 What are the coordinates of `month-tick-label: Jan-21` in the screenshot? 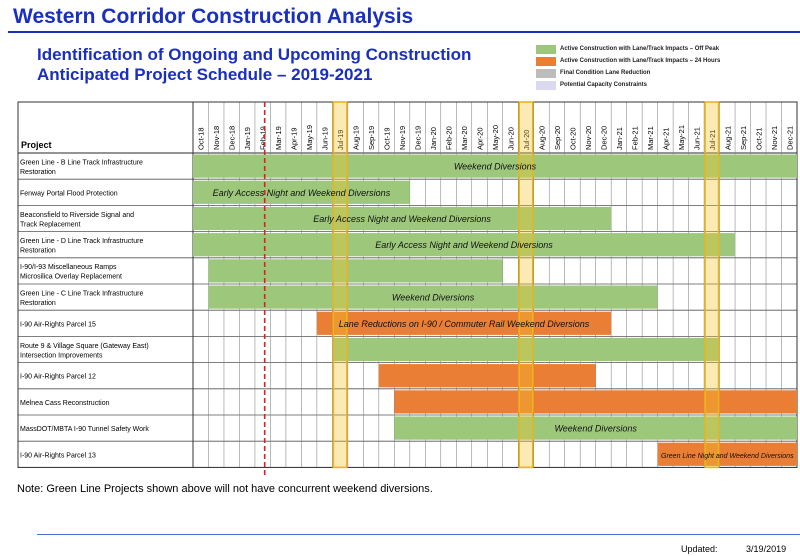 It's located at (619, 138).